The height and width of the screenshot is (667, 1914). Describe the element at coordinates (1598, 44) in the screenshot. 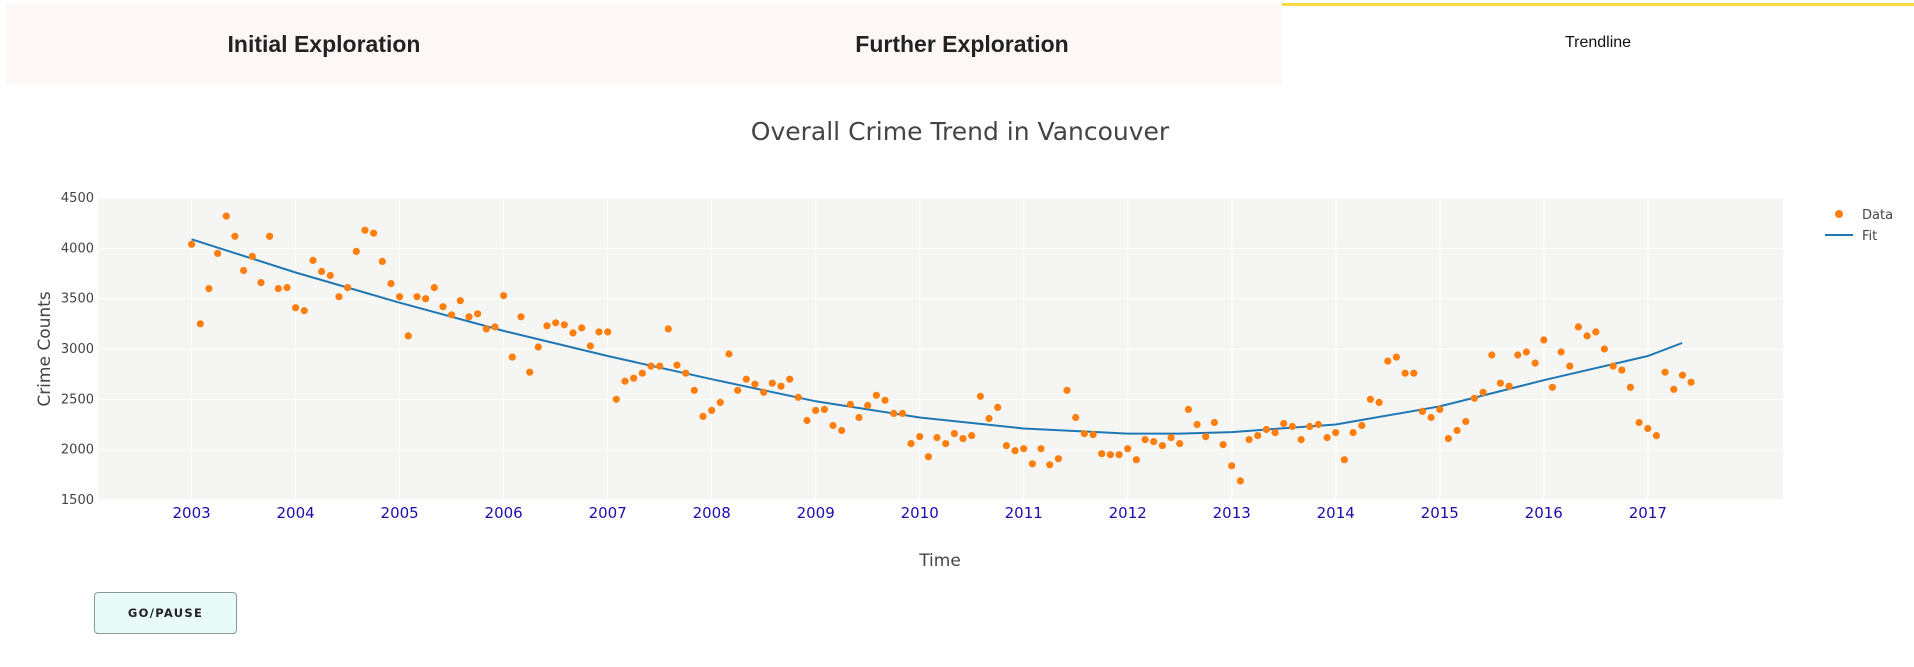

I see `tab-trendline: Trendline` at that location.